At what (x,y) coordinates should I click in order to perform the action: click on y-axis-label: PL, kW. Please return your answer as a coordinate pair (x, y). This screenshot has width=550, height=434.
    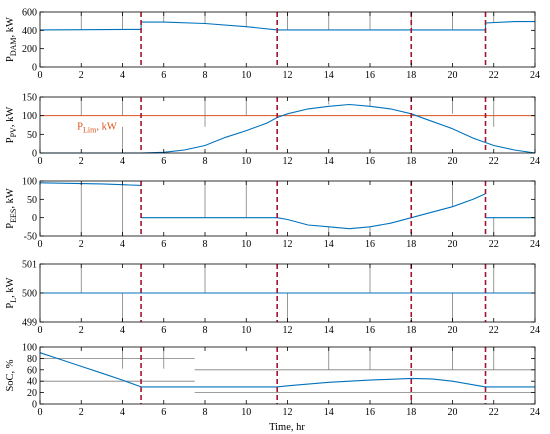
    Looking at the image, I should click on (11, 292).